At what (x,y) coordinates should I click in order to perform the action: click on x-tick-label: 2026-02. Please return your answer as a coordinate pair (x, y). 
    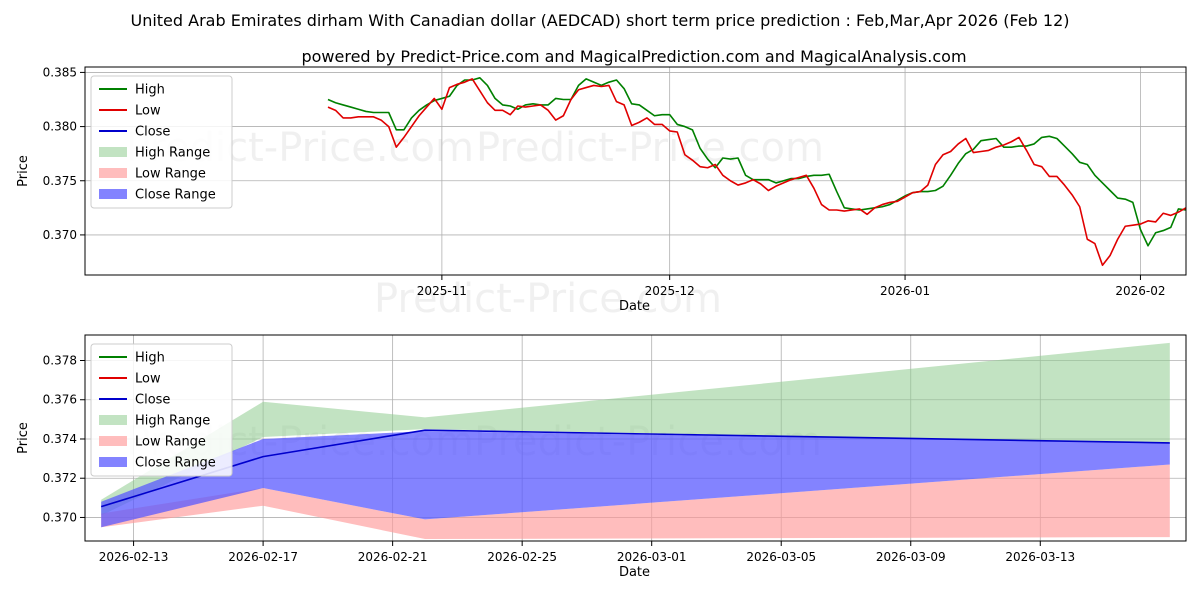
    Looking at the image, I should click on (1140, 291).